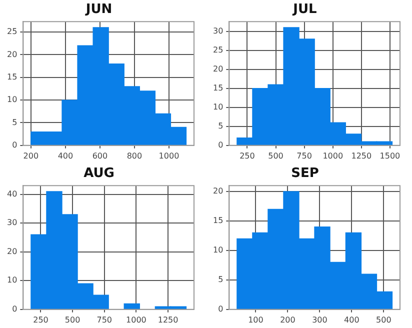 The width and height of the screenshot is (412, 328). I want to click on x-tick-label: 300, so click(320, 319).